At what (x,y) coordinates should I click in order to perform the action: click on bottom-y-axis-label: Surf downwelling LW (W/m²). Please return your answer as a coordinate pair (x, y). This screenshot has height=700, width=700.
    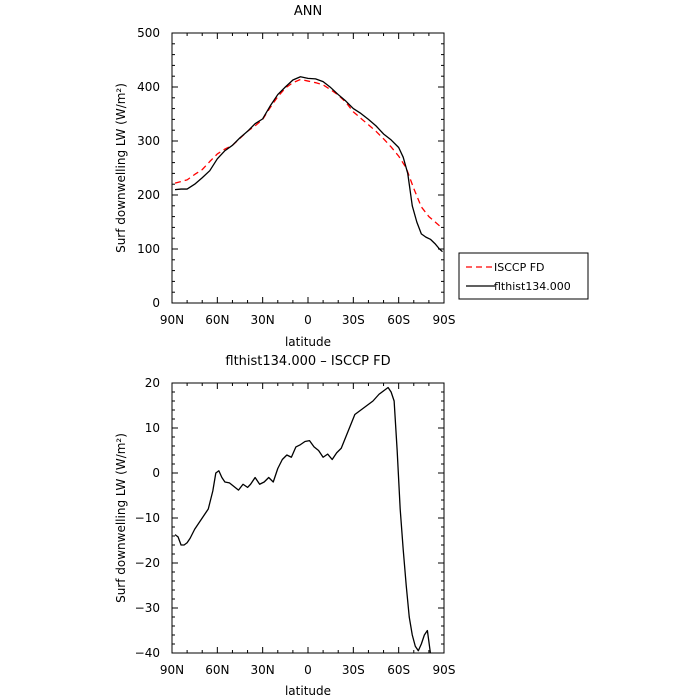
    Looking at the image, I should click on (121, 518).